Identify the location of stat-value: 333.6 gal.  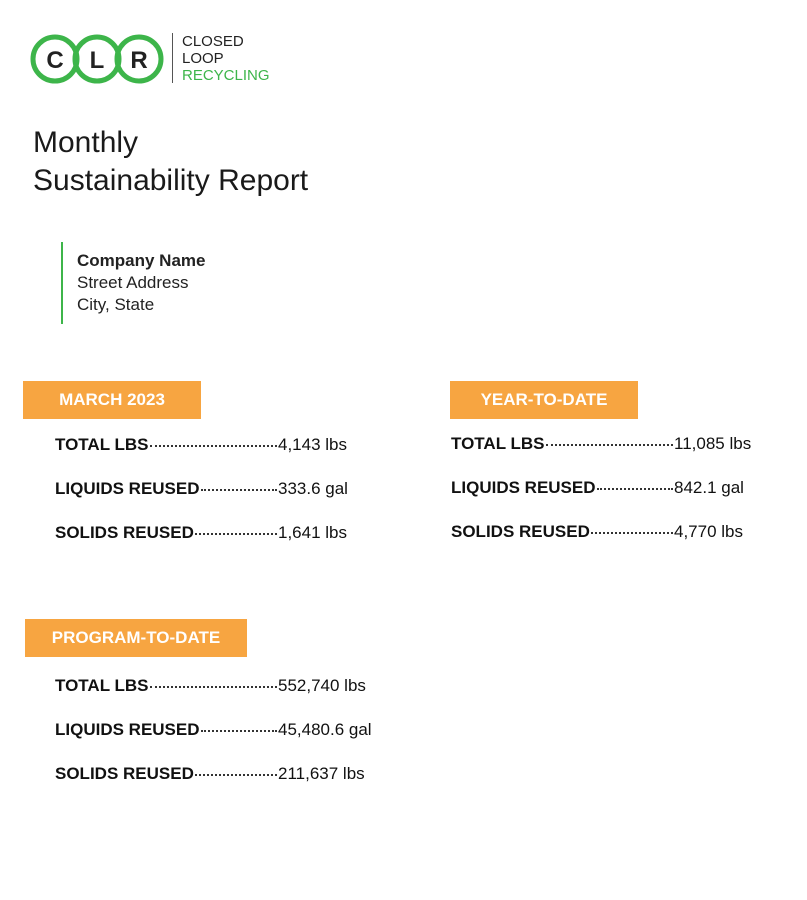
(313, 488).